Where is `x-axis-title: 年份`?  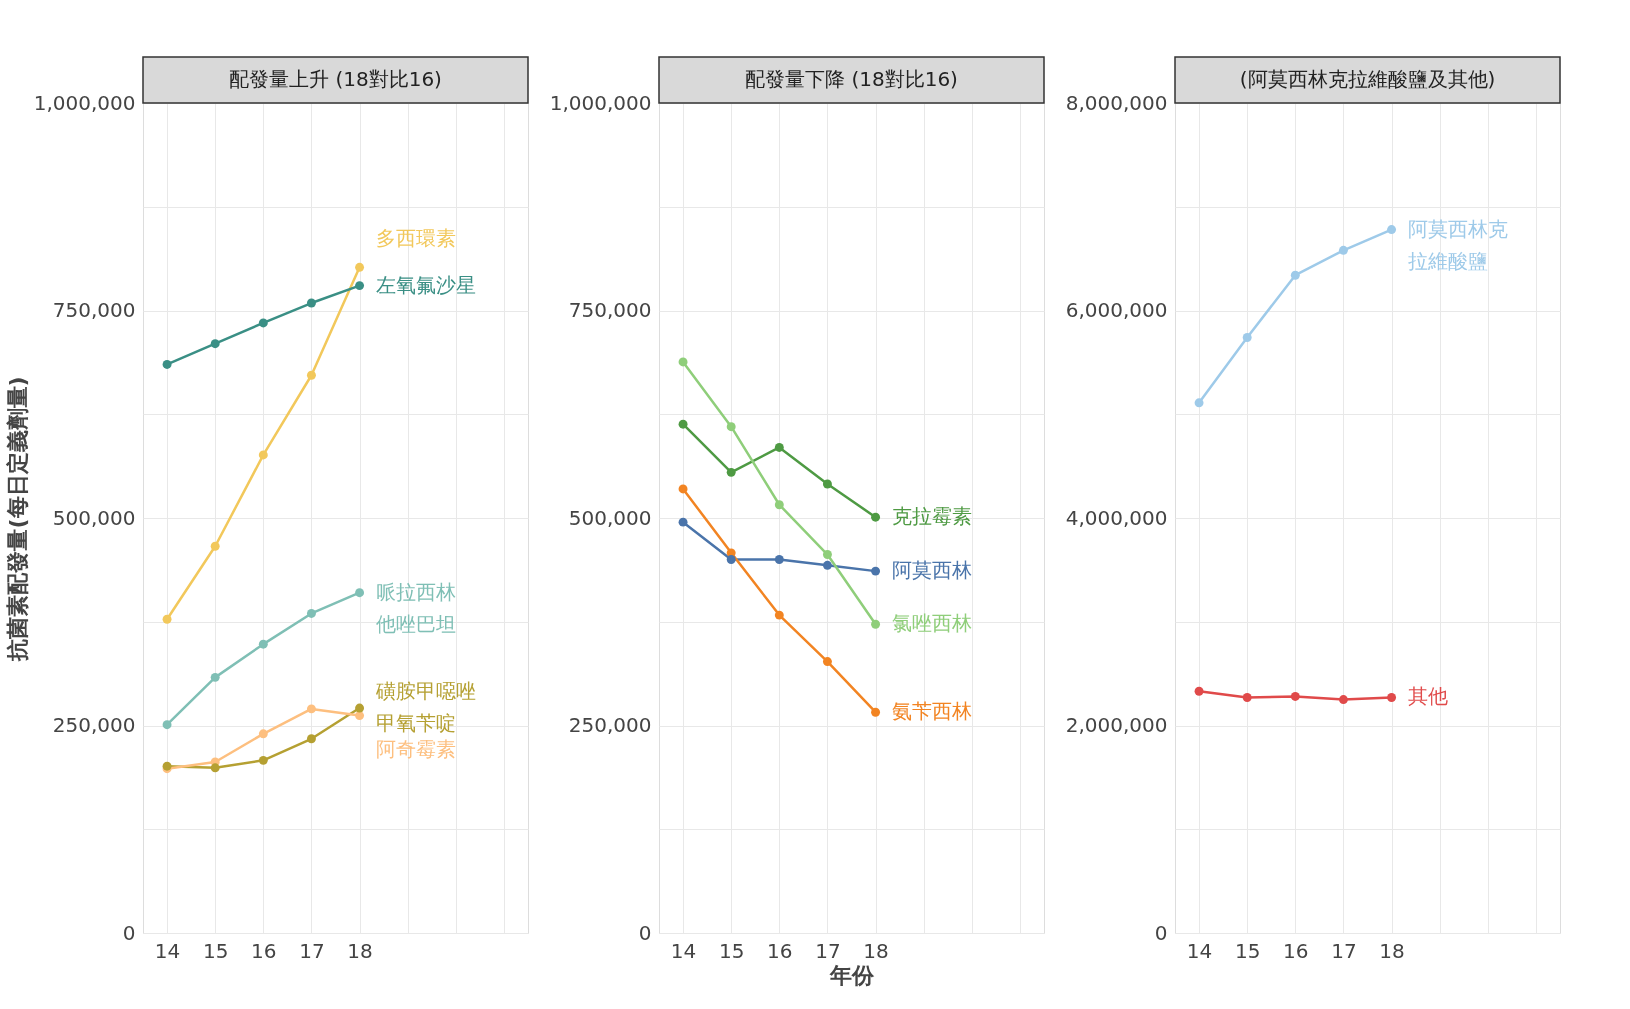
x-axis-title: 年份 is located at coordinates (852, 975).